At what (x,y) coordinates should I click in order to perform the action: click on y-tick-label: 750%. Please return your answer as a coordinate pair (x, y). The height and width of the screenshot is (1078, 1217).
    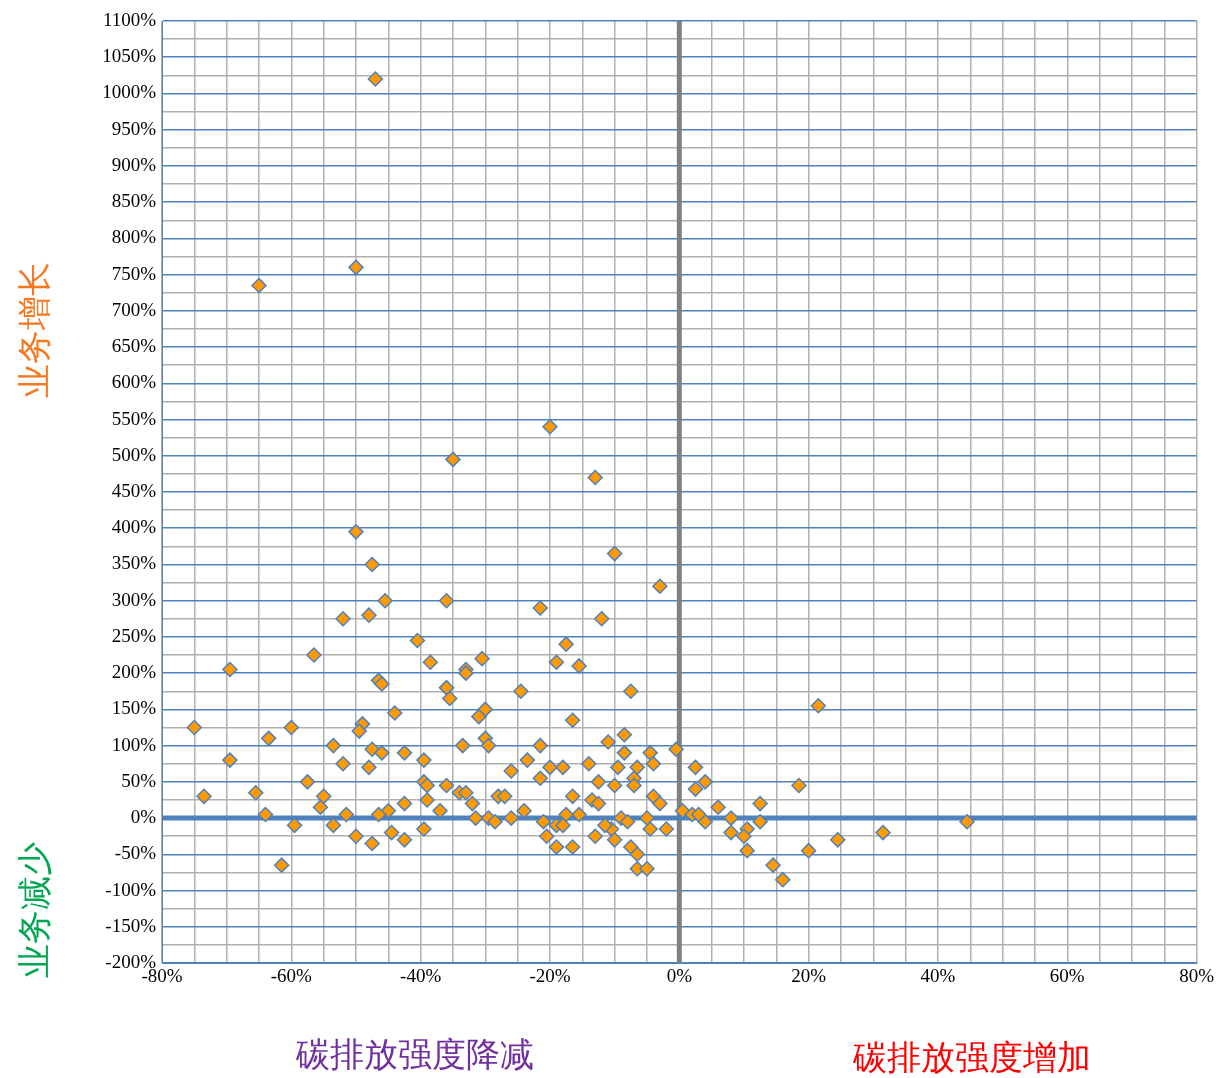
    Looking at the image, I should click on (134, 273).